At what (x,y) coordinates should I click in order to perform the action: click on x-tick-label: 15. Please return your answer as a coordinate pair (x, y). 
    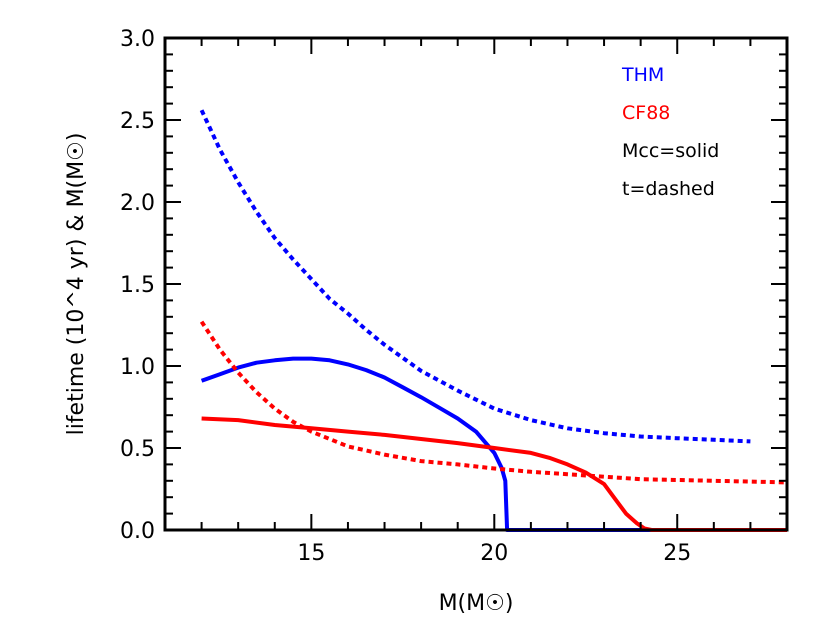
    Looking at the image, I should click on (311, 553).